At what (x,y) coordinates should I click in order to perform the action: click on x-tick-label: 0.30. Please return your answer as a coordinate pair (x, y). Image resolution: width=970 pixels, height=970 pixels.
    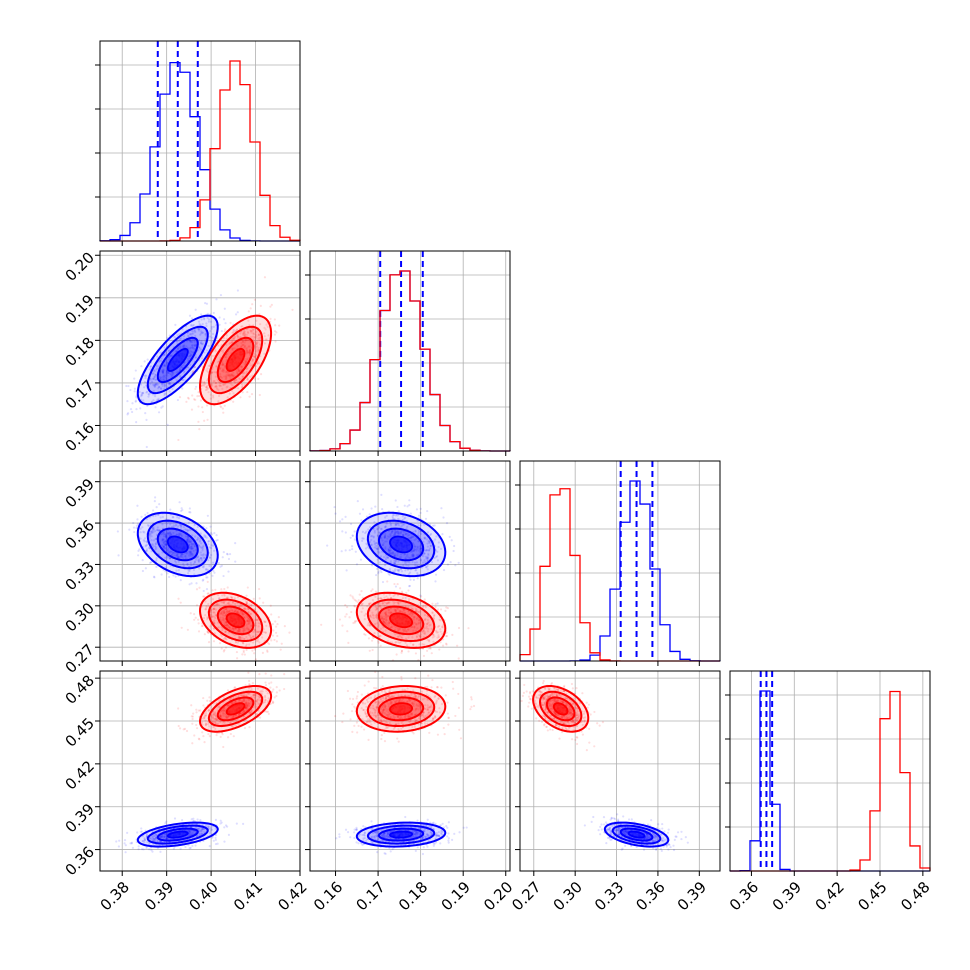
    Looking at the image, I should click on (568, 896).